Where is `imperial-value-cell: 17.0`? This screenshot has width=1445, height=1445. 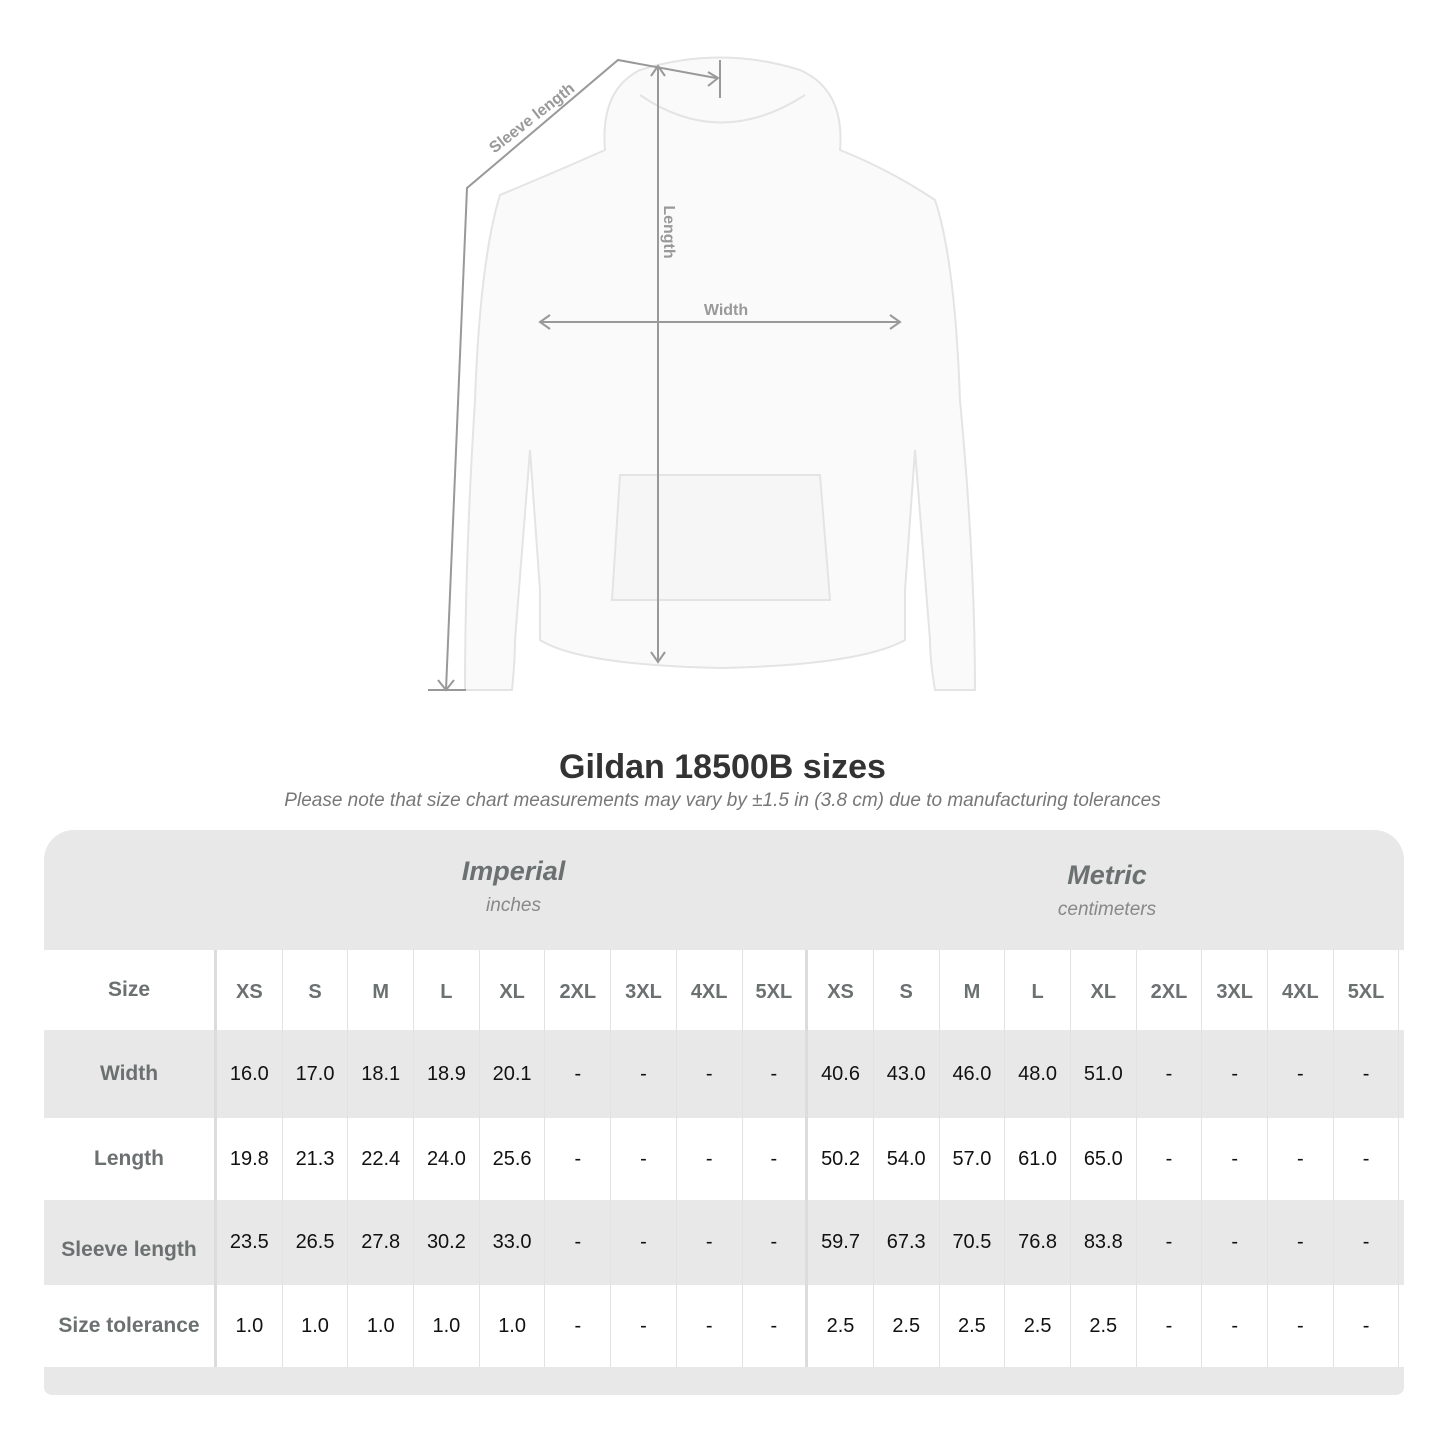 imperial-value-cell: 17.0 is located at coordinates (316, 1074).